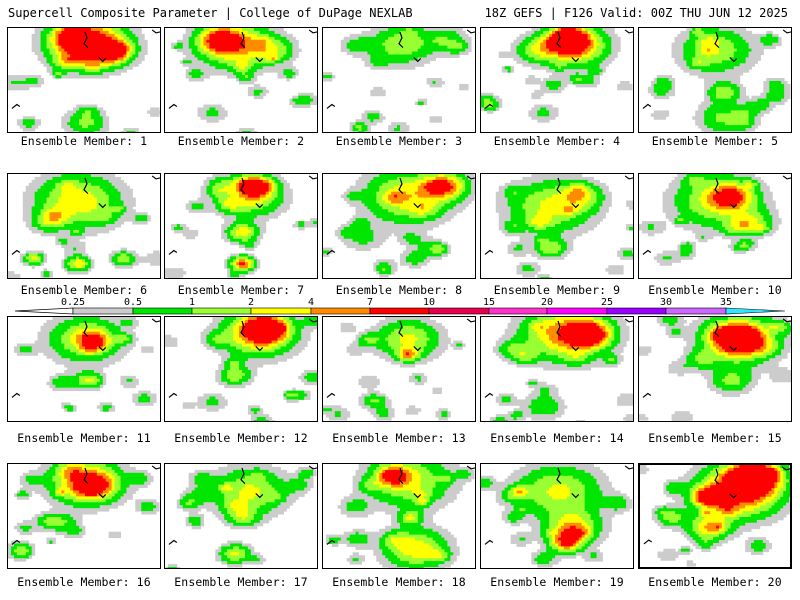 This screenshot has height=600, width=800. Describe the element at coordinates (715, 438) in the screenshot. I see `ensemble-member-label: Ensemble Member: 15` at that location.